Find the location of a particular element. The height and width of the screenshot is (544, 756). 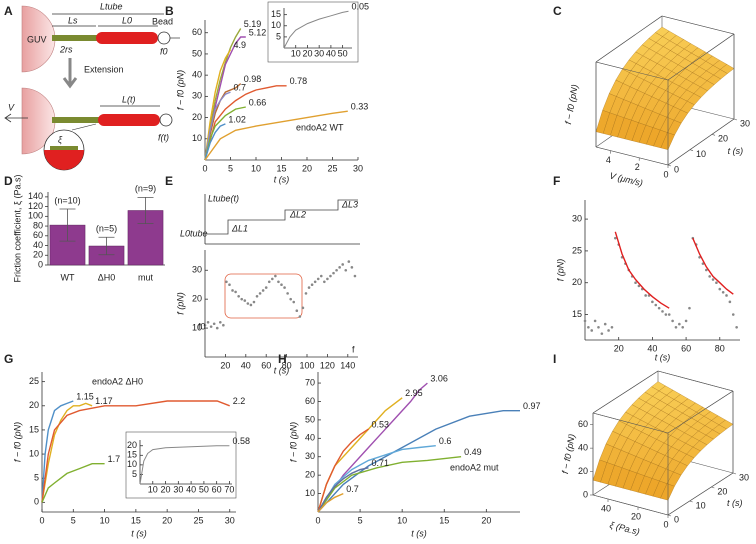

n-label: (n=9) is located at coordinates (145, 189).